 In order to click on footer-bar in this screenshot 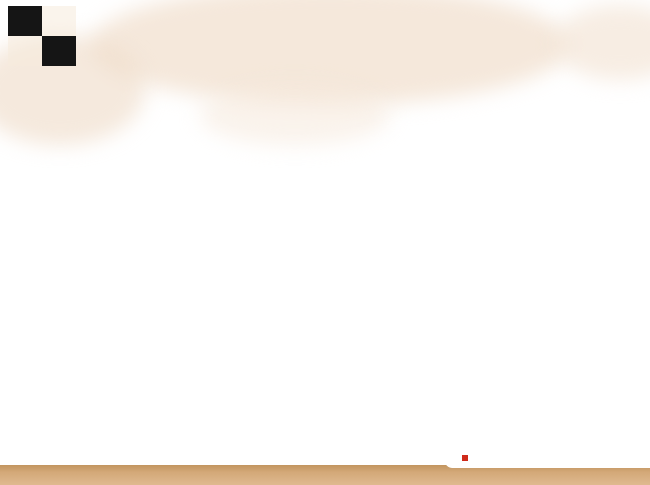, I will do `click(325, 475)`.